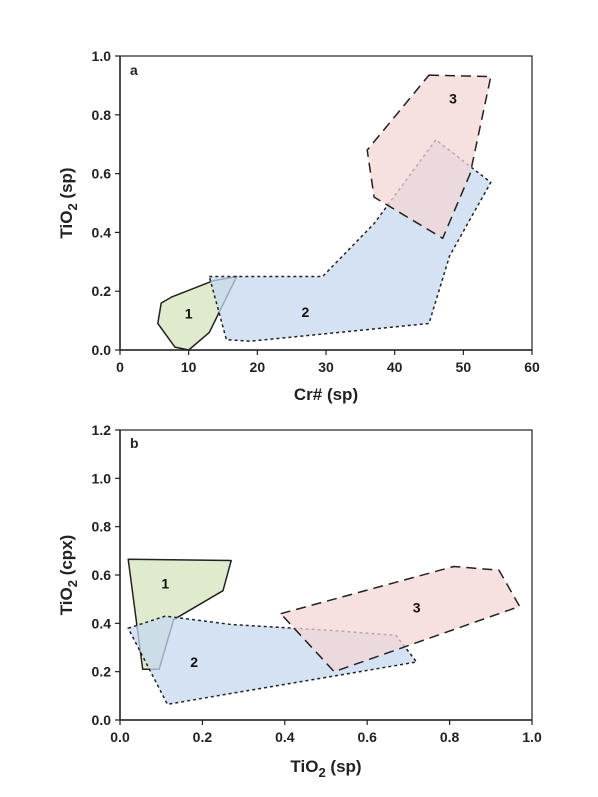  Describe the element at coordinates (102, 430) in the screenshot. I see `panel-b-y-tick-label: 1.2` at that location.